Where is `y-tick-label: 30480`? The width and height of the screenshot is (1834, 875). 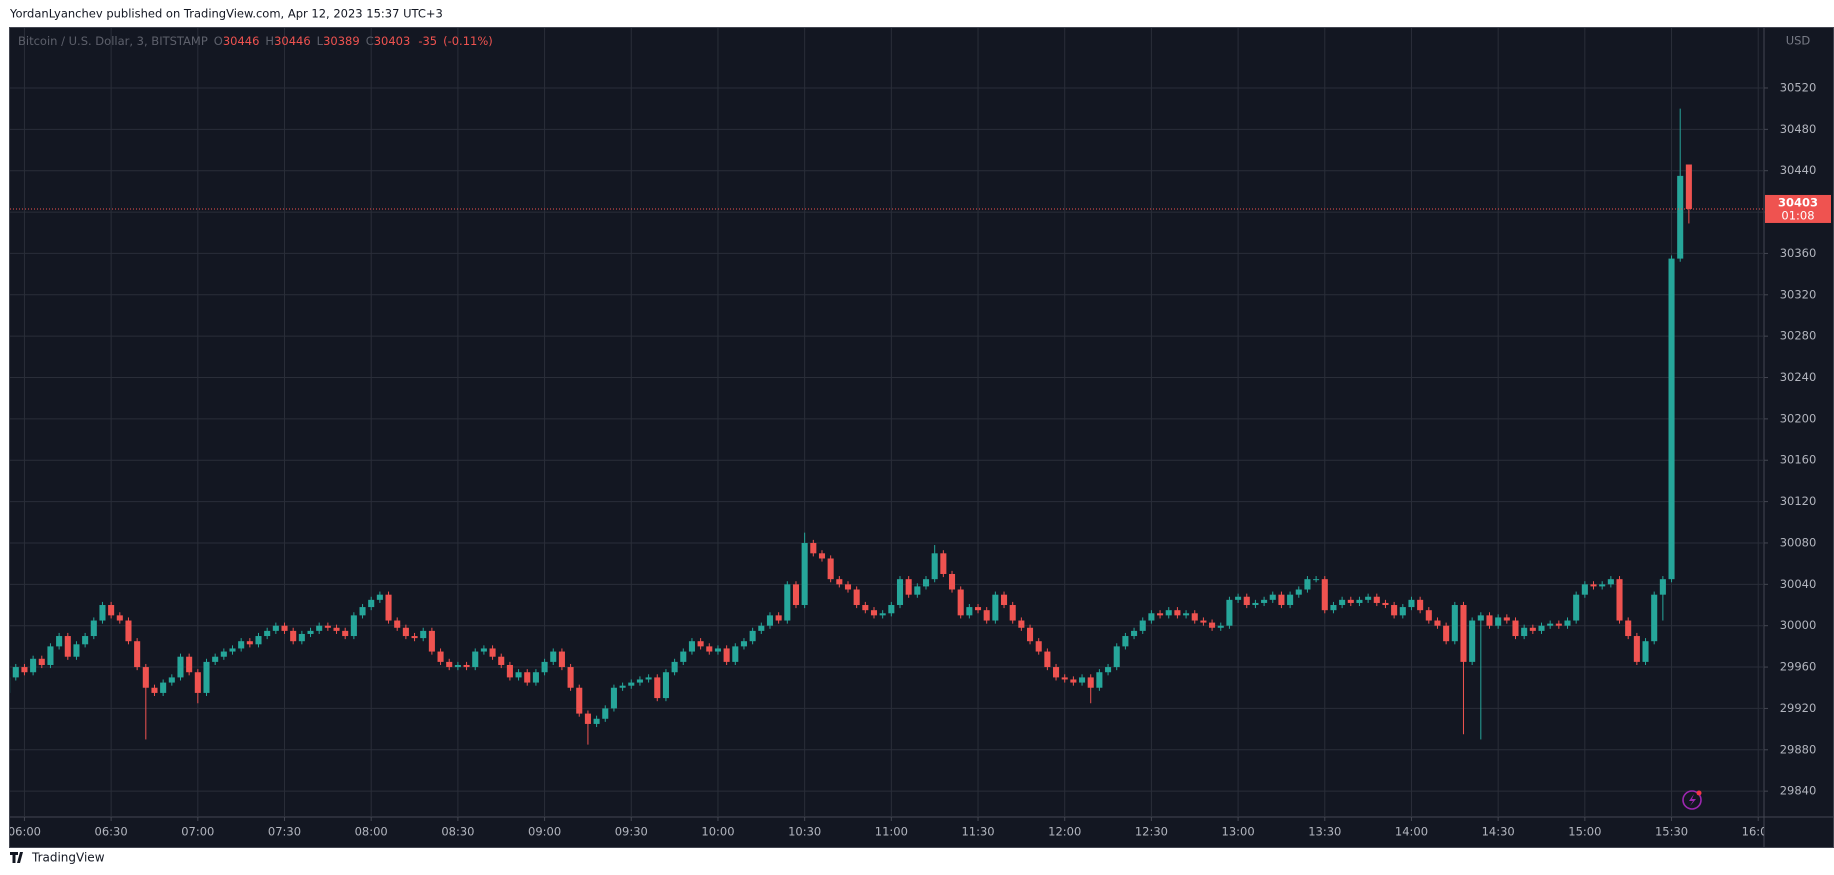
y-tick-label: 30480 is located at coordinates (1798, 129).